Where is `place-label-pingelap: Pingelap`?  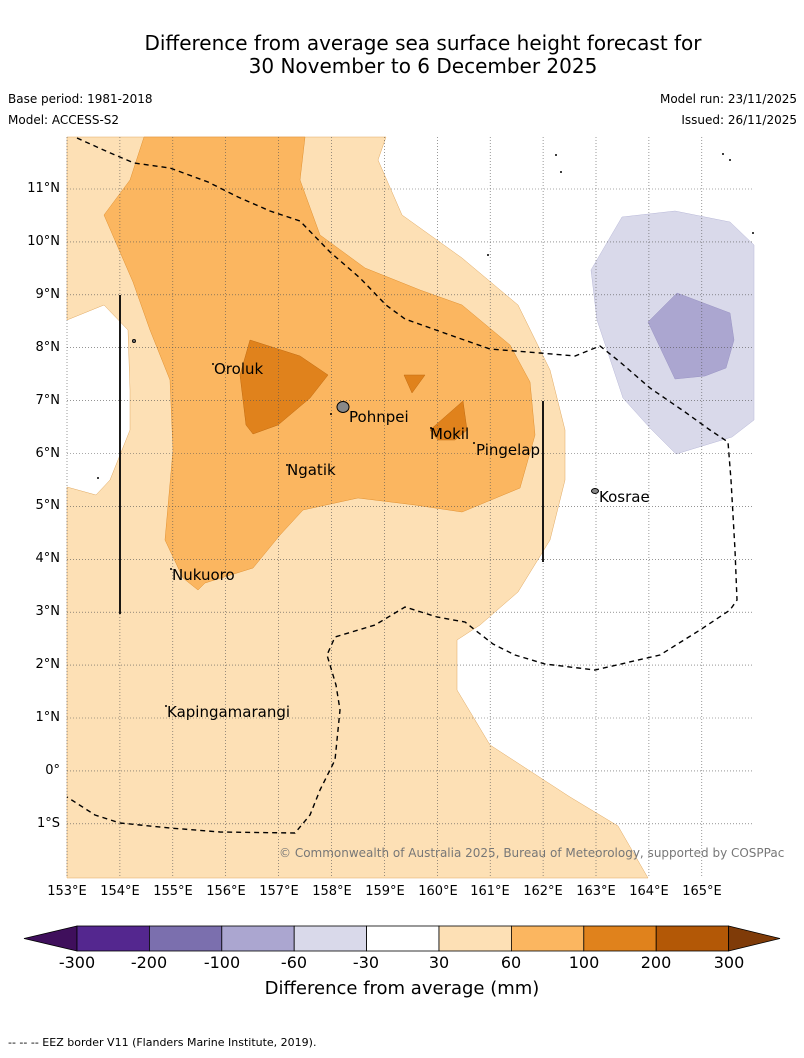 place-label-pingelap: Pingelap is located at coordinates (508, 450).